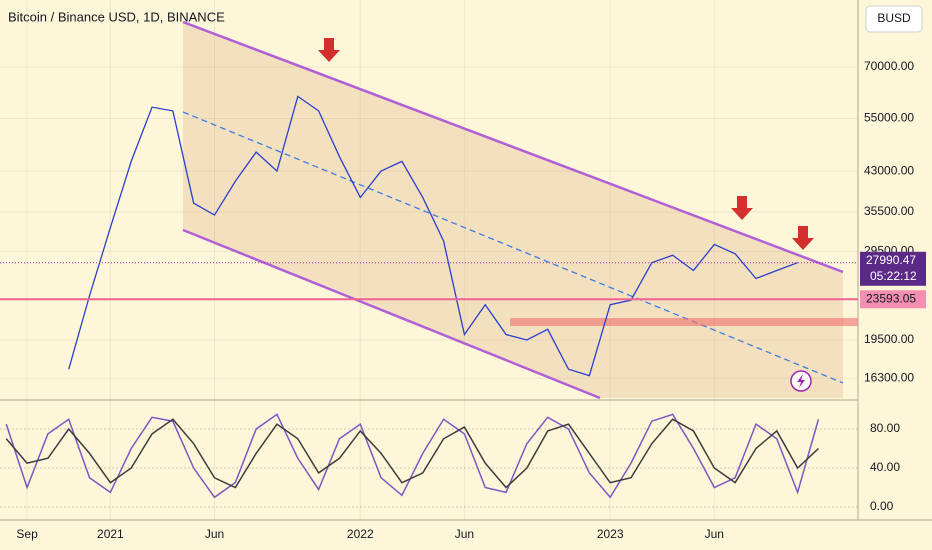 This screenshot has width=932, height=550. I want to click on currency-button, so click(894, 19).